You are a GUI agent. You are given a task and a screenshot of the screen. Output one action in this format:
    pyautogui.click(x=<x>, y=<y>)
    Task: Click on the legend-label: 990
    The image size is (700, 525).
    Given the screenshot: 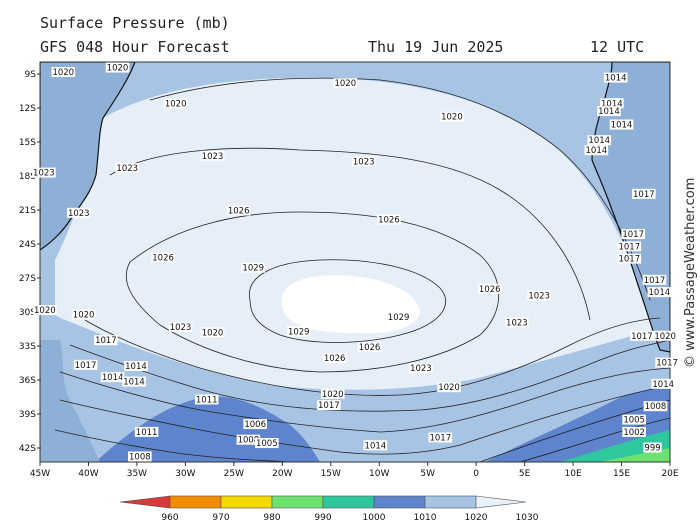 What is the action you would take?
    pyautogui.click(x=322, y=518)
    